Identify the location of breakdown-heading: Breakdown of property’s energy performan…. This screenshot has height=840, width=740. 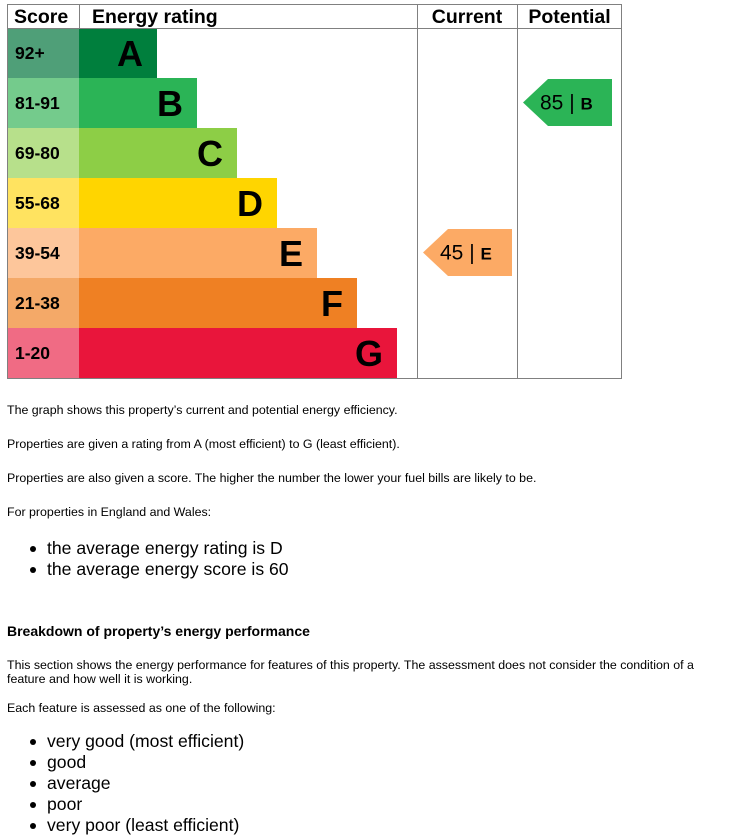
(158, 631).